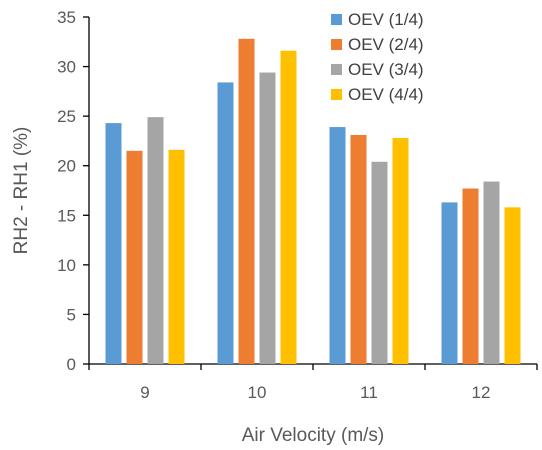 Image resolution: width=542 pixels, height=450 pixels. Describe the element at coordinates (73, 191) in the screenshot. I see `y-axis: 0 5 10 15 20 25 30 35` at that location.